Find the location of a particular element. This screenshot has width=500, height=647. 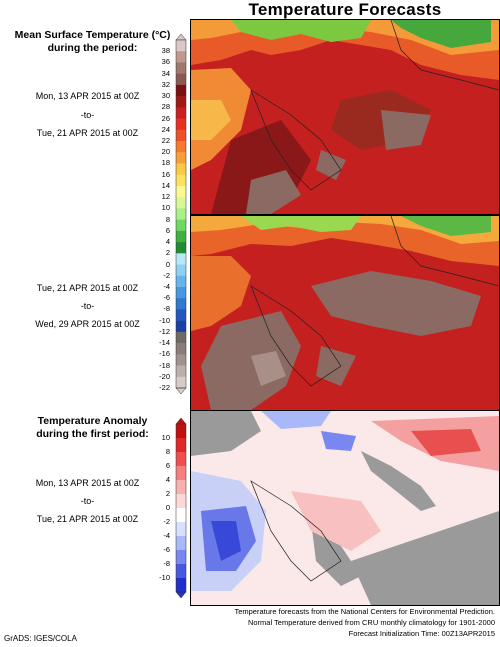

colorbar-label: 16 is located at coordinates (165, 174).